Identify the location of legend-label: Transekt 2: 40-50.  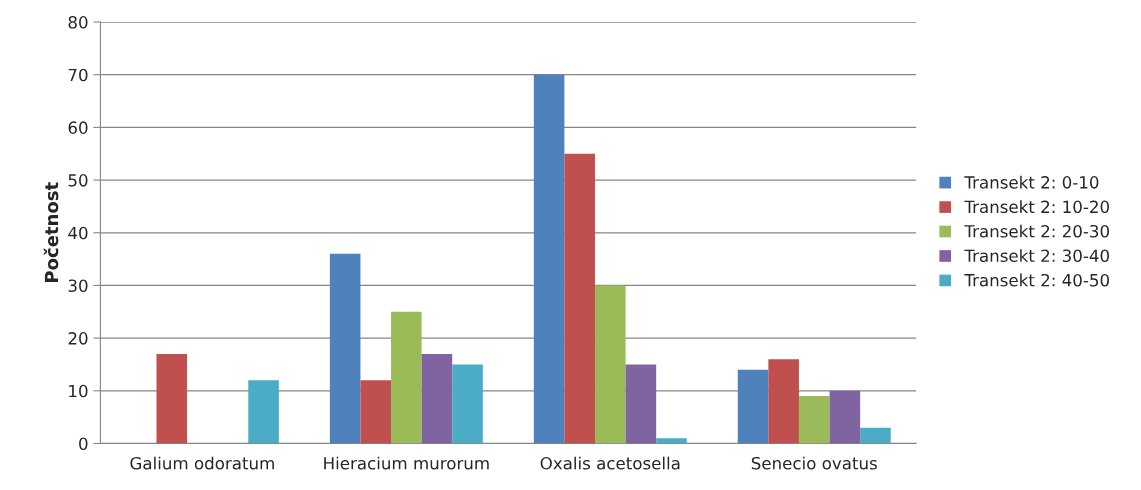
(1036, 280).